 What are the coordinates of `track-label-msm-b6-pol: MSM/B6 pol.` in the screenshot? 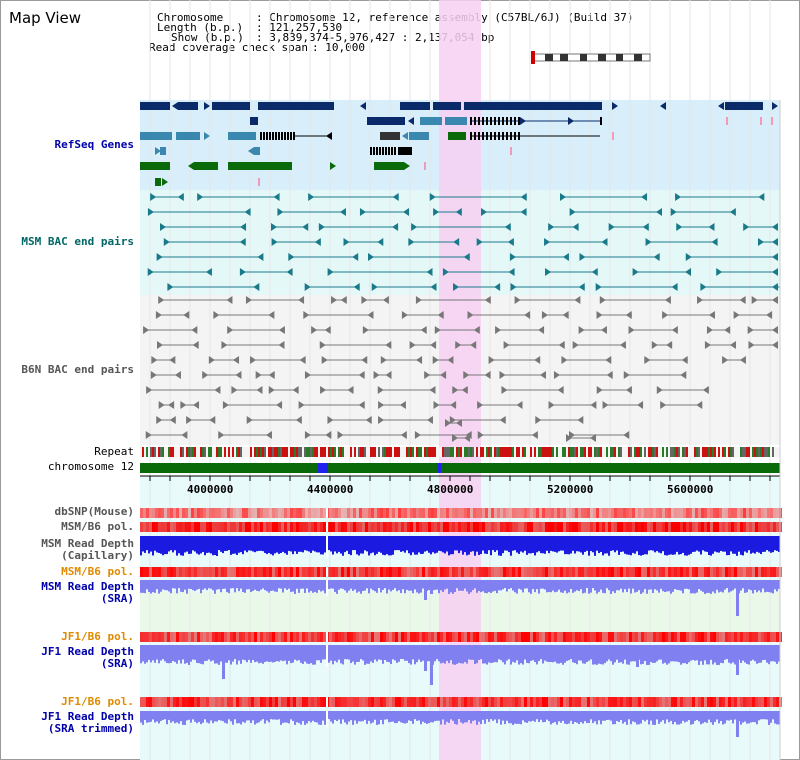 It's located at (97, 526).